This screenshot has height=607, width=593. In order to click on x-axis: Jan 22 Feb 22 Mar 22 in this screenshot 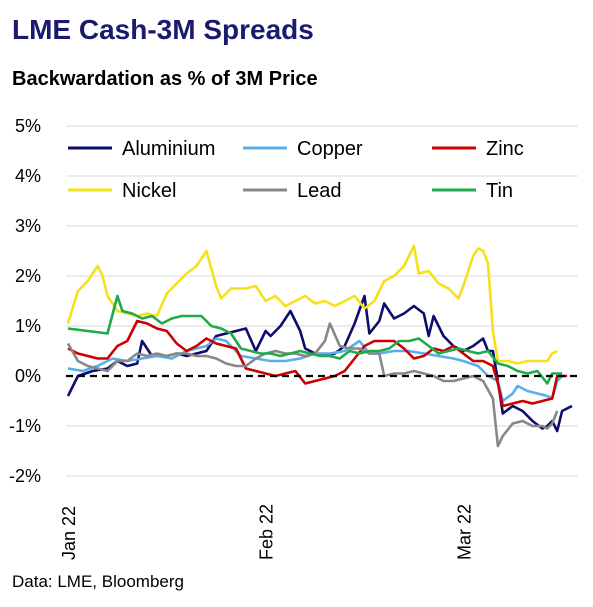, I will do `click(266, 532)`.